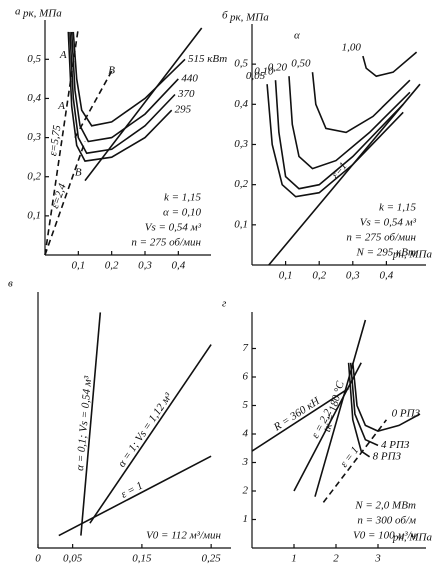  I want to click on curve-label: 4 РПЗ, so click(395, 445).